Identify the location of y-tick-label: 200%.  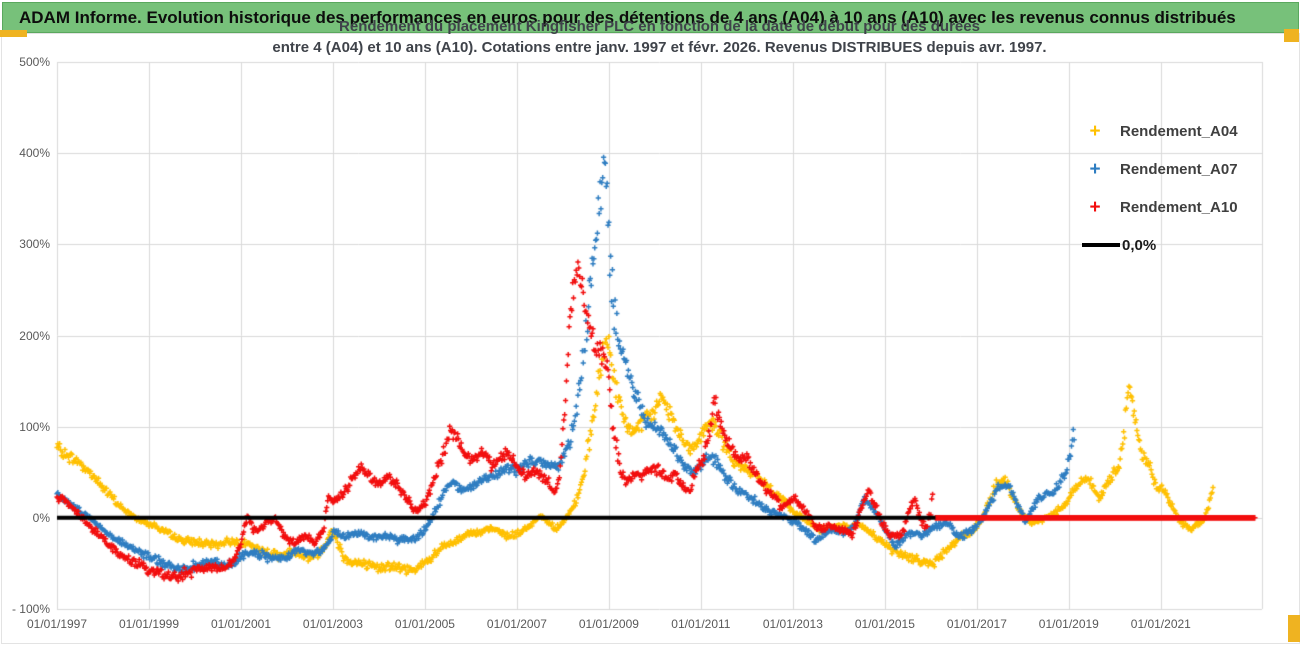
(34, 335).